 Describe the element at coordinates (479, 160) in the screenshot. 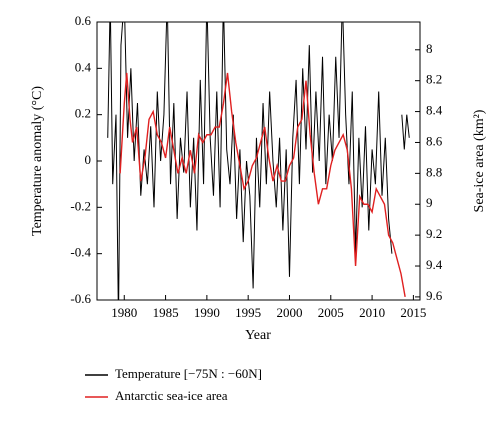

I see `y2-axis-label: Sea-ice area (km²)` at that location.